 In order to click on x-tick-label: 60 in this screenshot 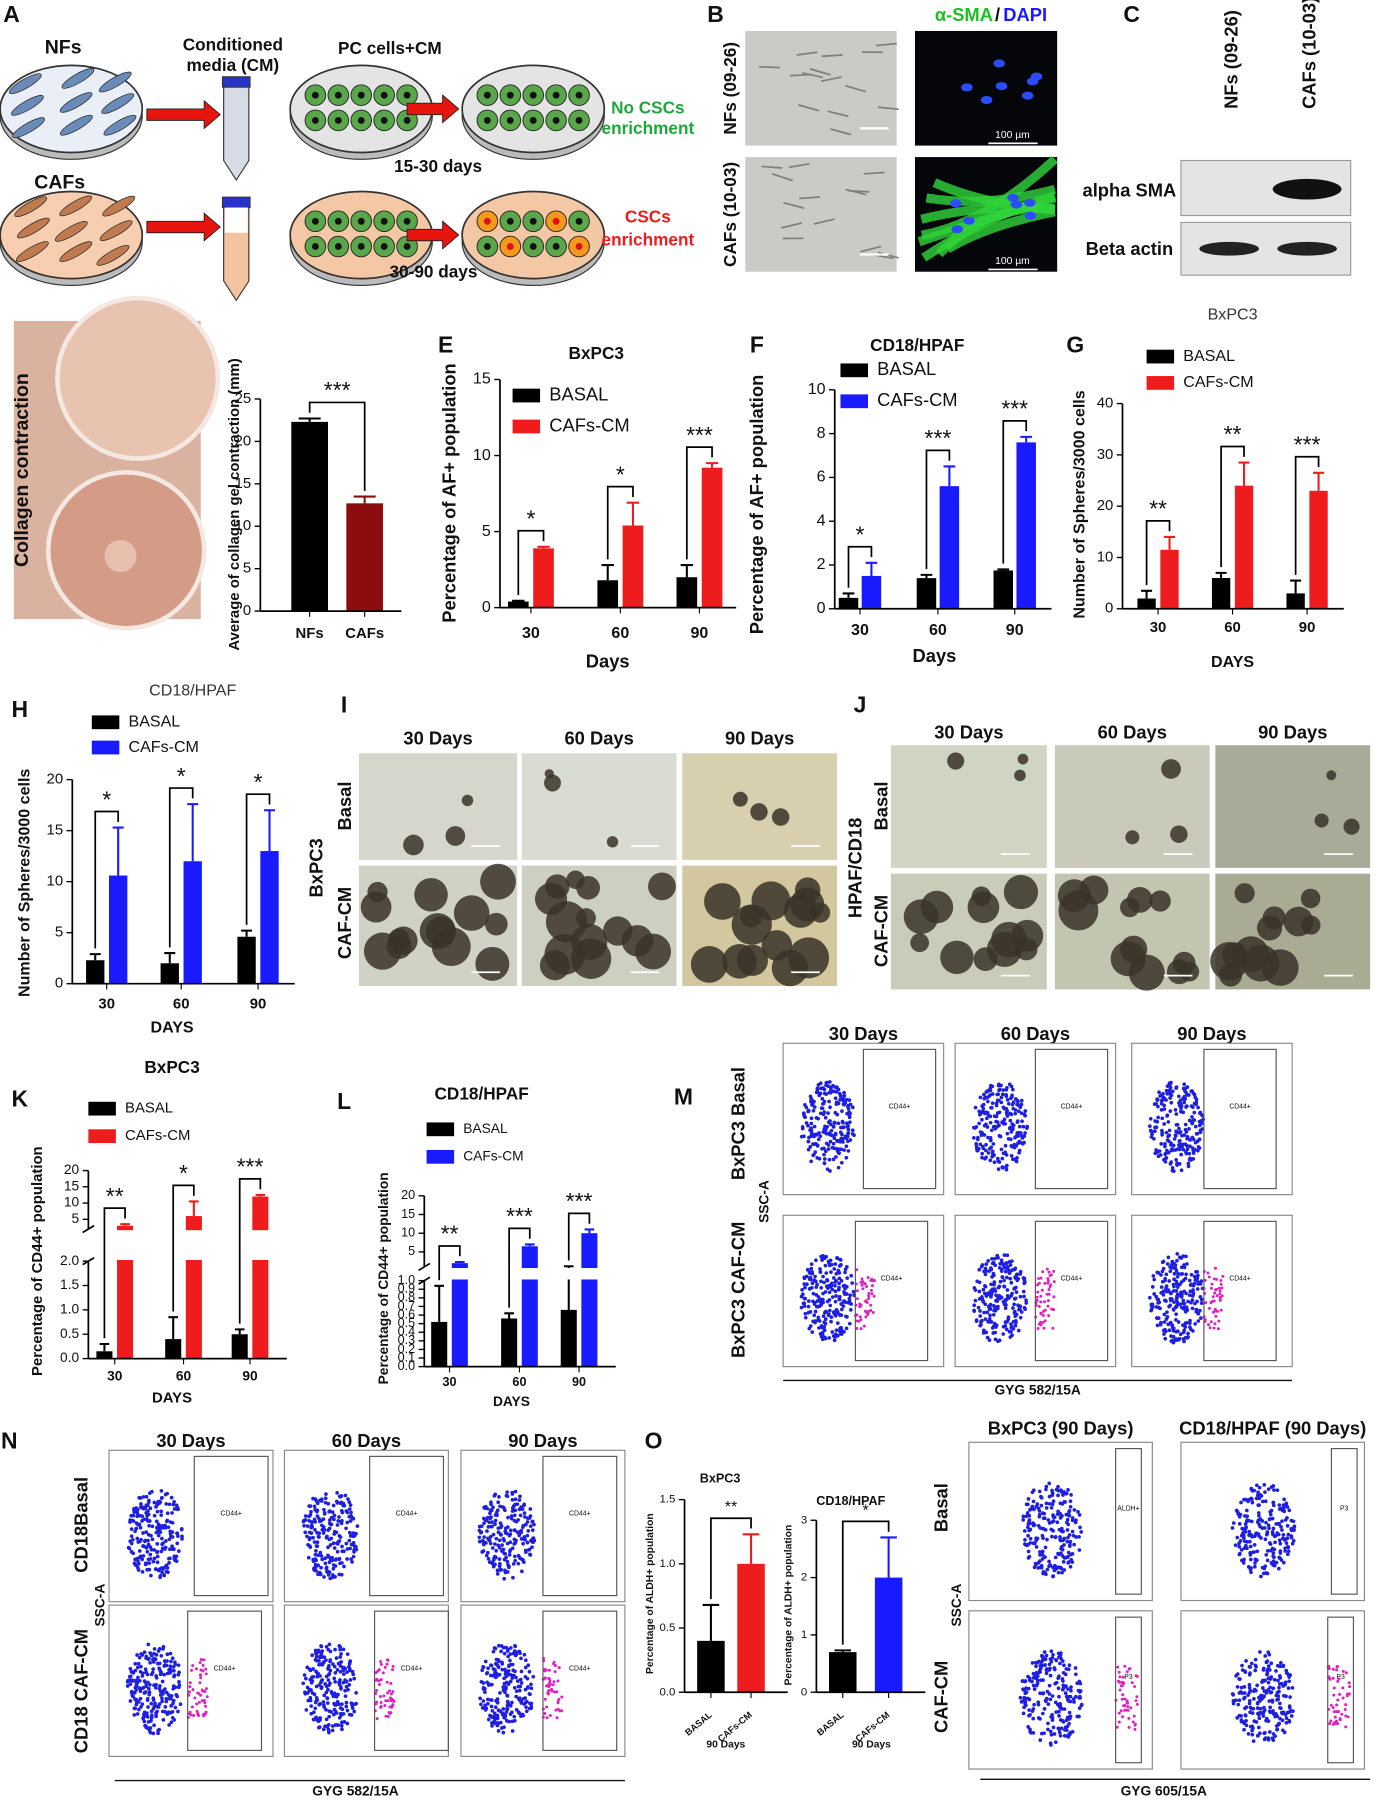, I will do `click(184, 1376)`.